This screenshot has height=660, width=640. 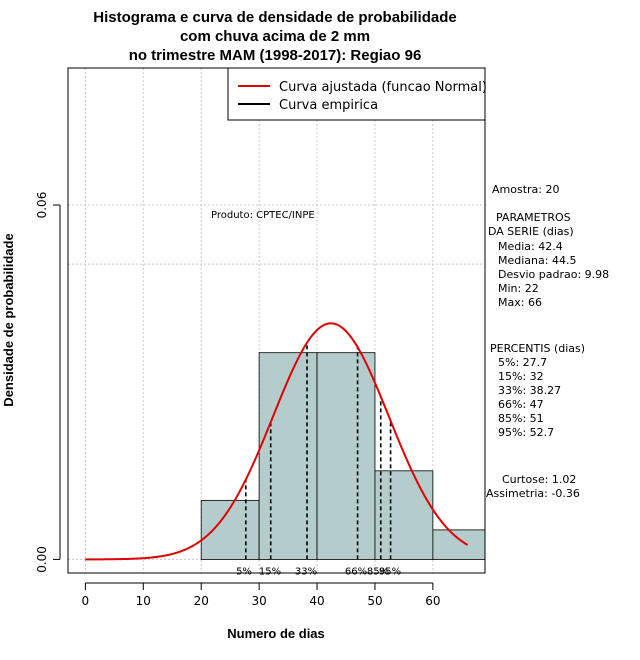 I want to click on legend-label-fit: Curva ajustada (funcao Normal), so click(x=383, y=87).